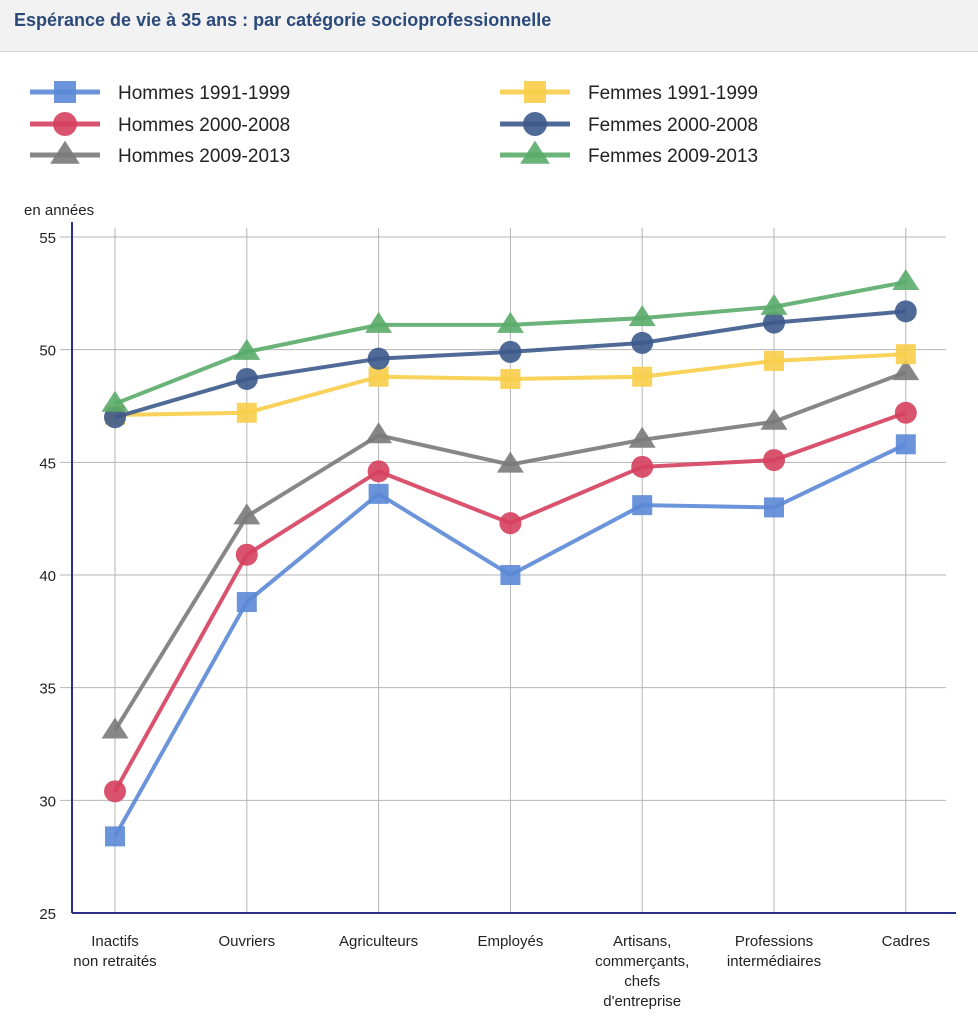  Describe the element at coordinates (642, 971) in the screenshot. I see `x-tick-label: Artisans, commerçants, chefs d'entreprise` at that location.